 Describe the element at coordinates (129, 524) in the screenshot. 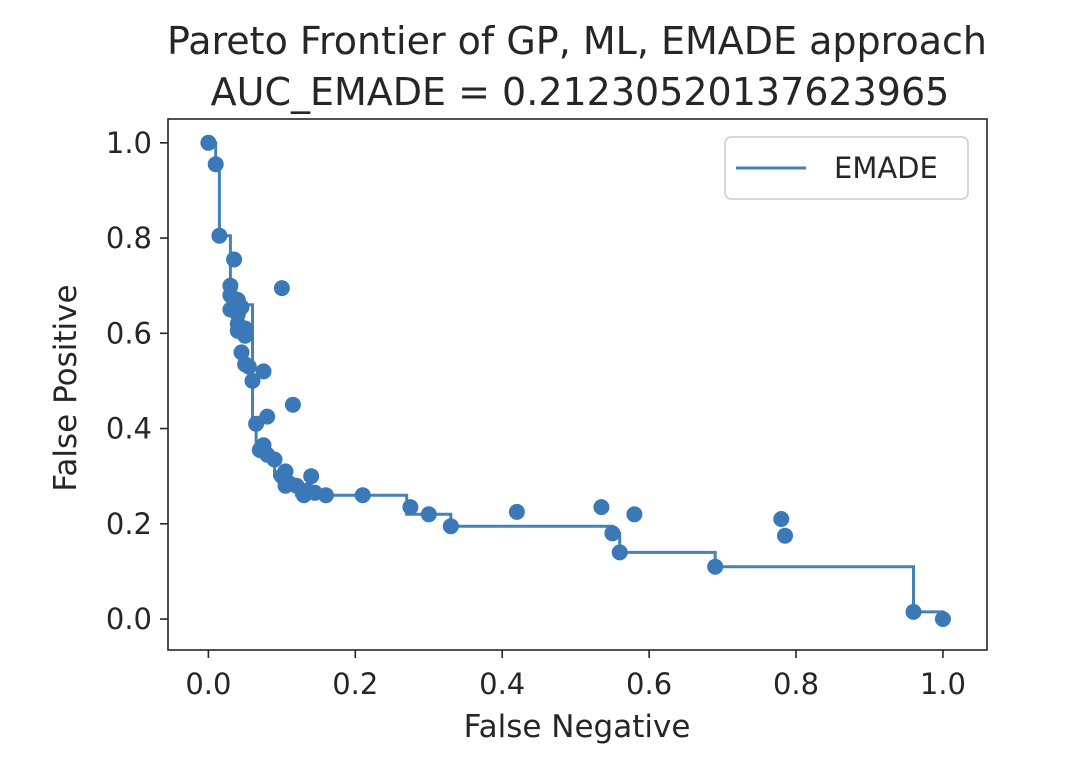

I see `y-tick-label: 0.2` at that location.